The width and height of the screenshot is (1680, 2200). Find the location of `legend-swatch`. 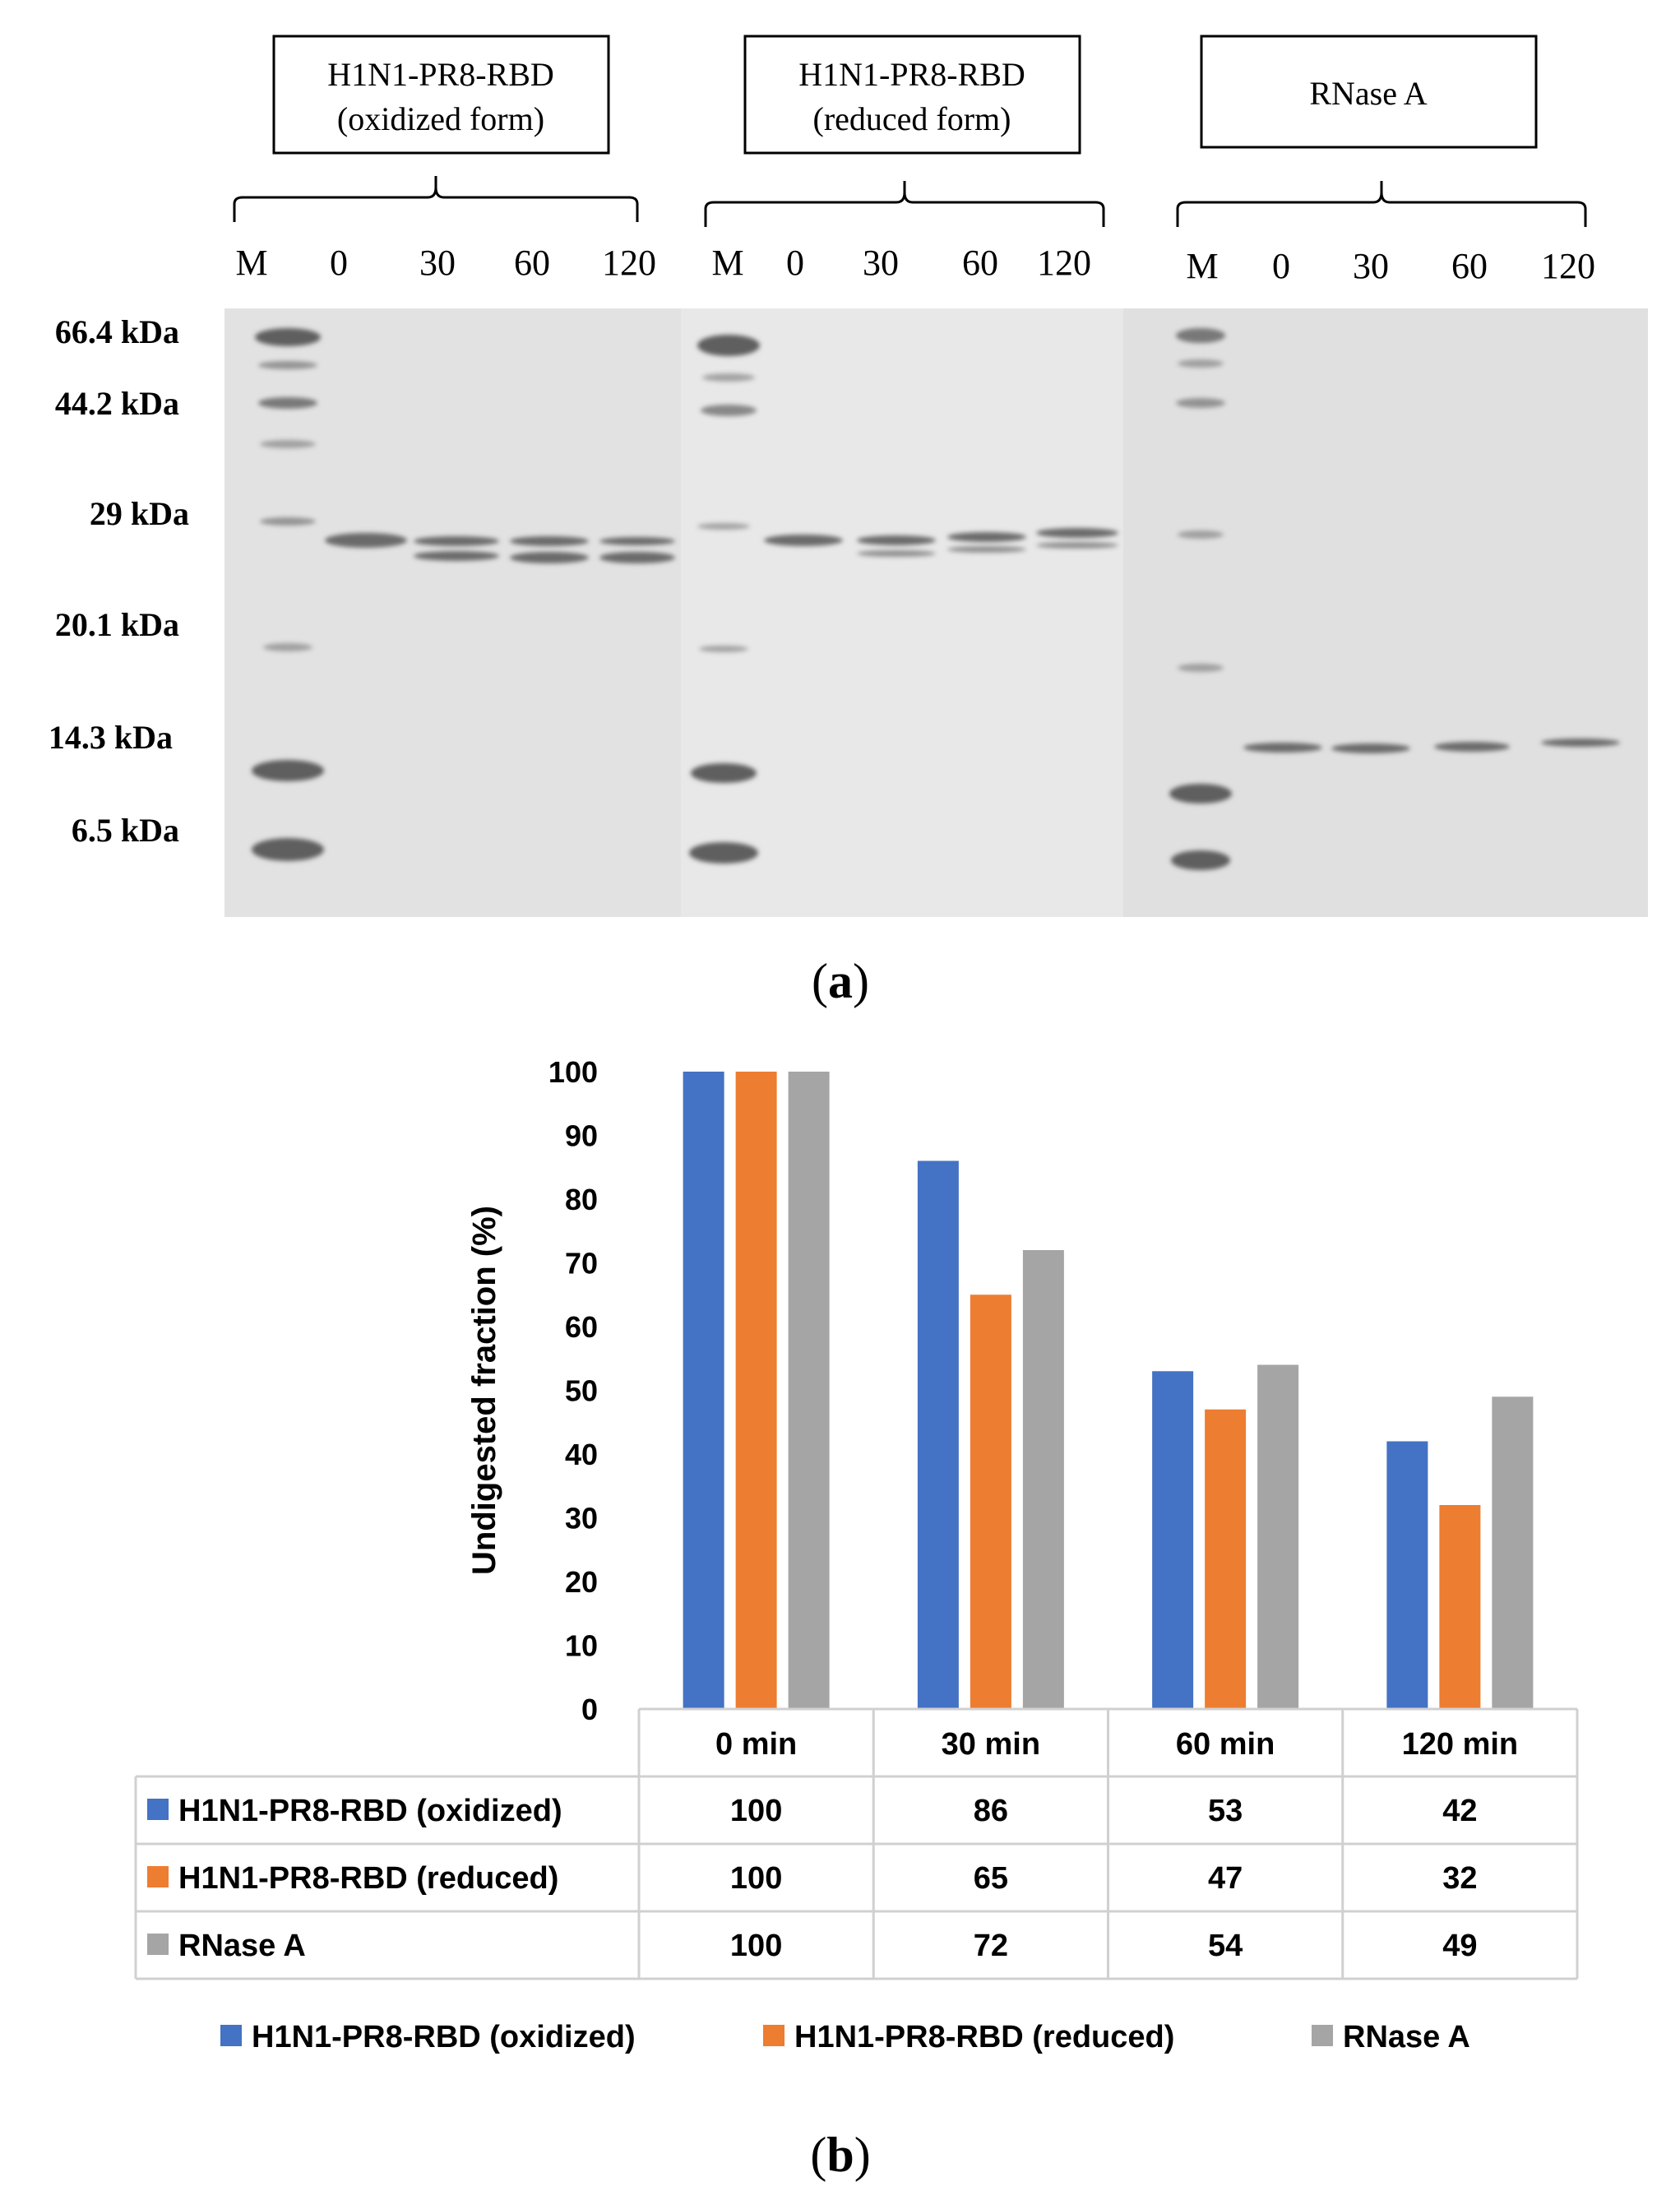

legend-swatch is located at coordinates (231, 2035).